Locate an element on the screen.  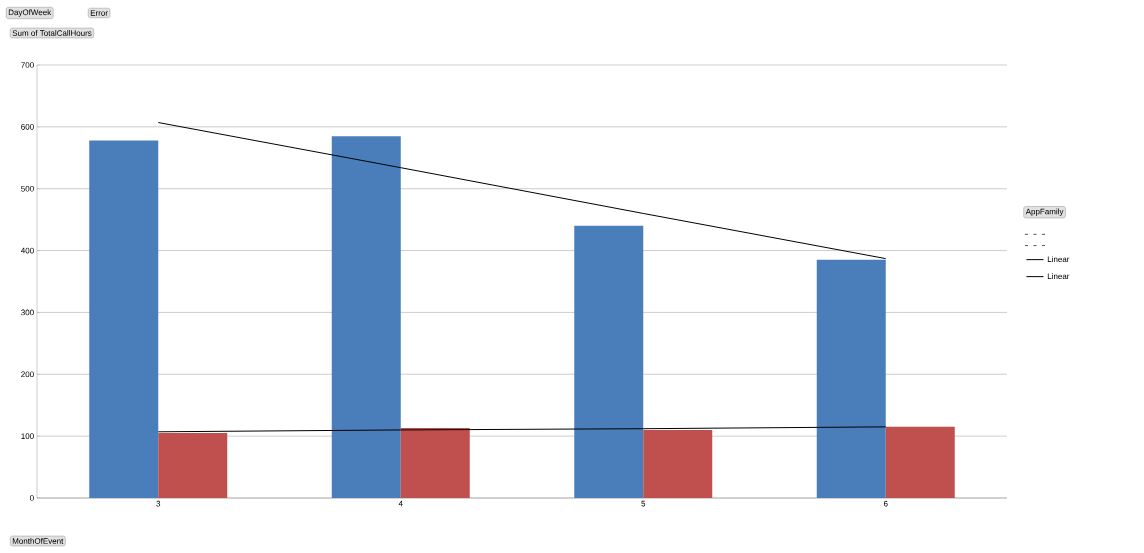
y-tick-label: 100 is located at coordinates (27, 436).